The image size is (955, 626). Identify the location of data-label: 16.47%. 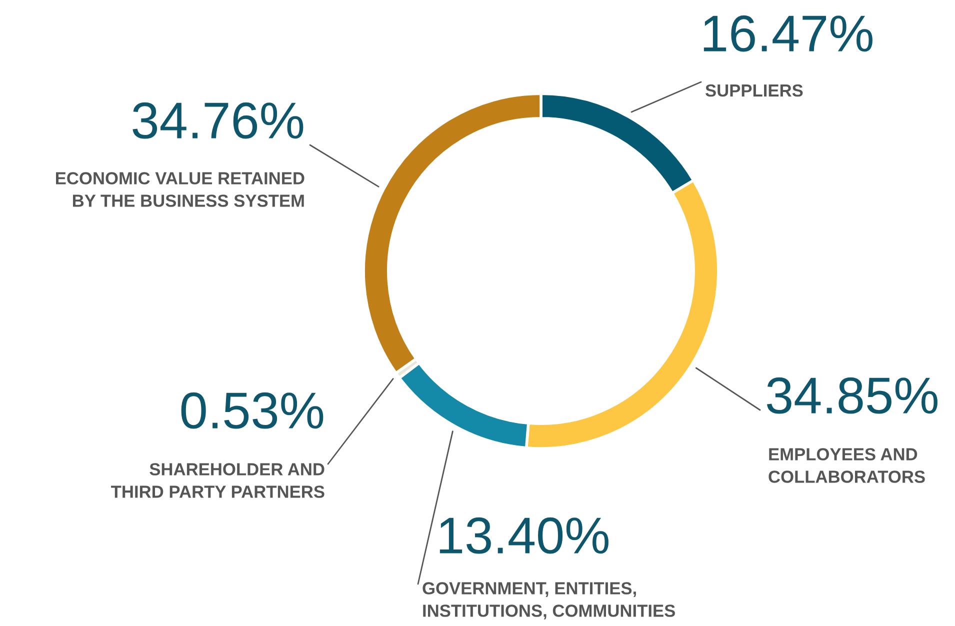
(788, 33).